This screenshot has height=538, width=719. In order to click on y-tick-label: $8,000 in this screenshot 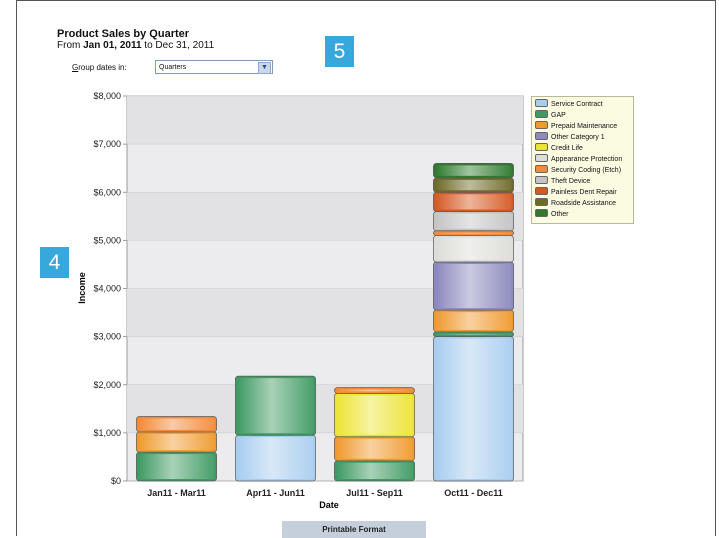, I will do `click(107, 96)`.